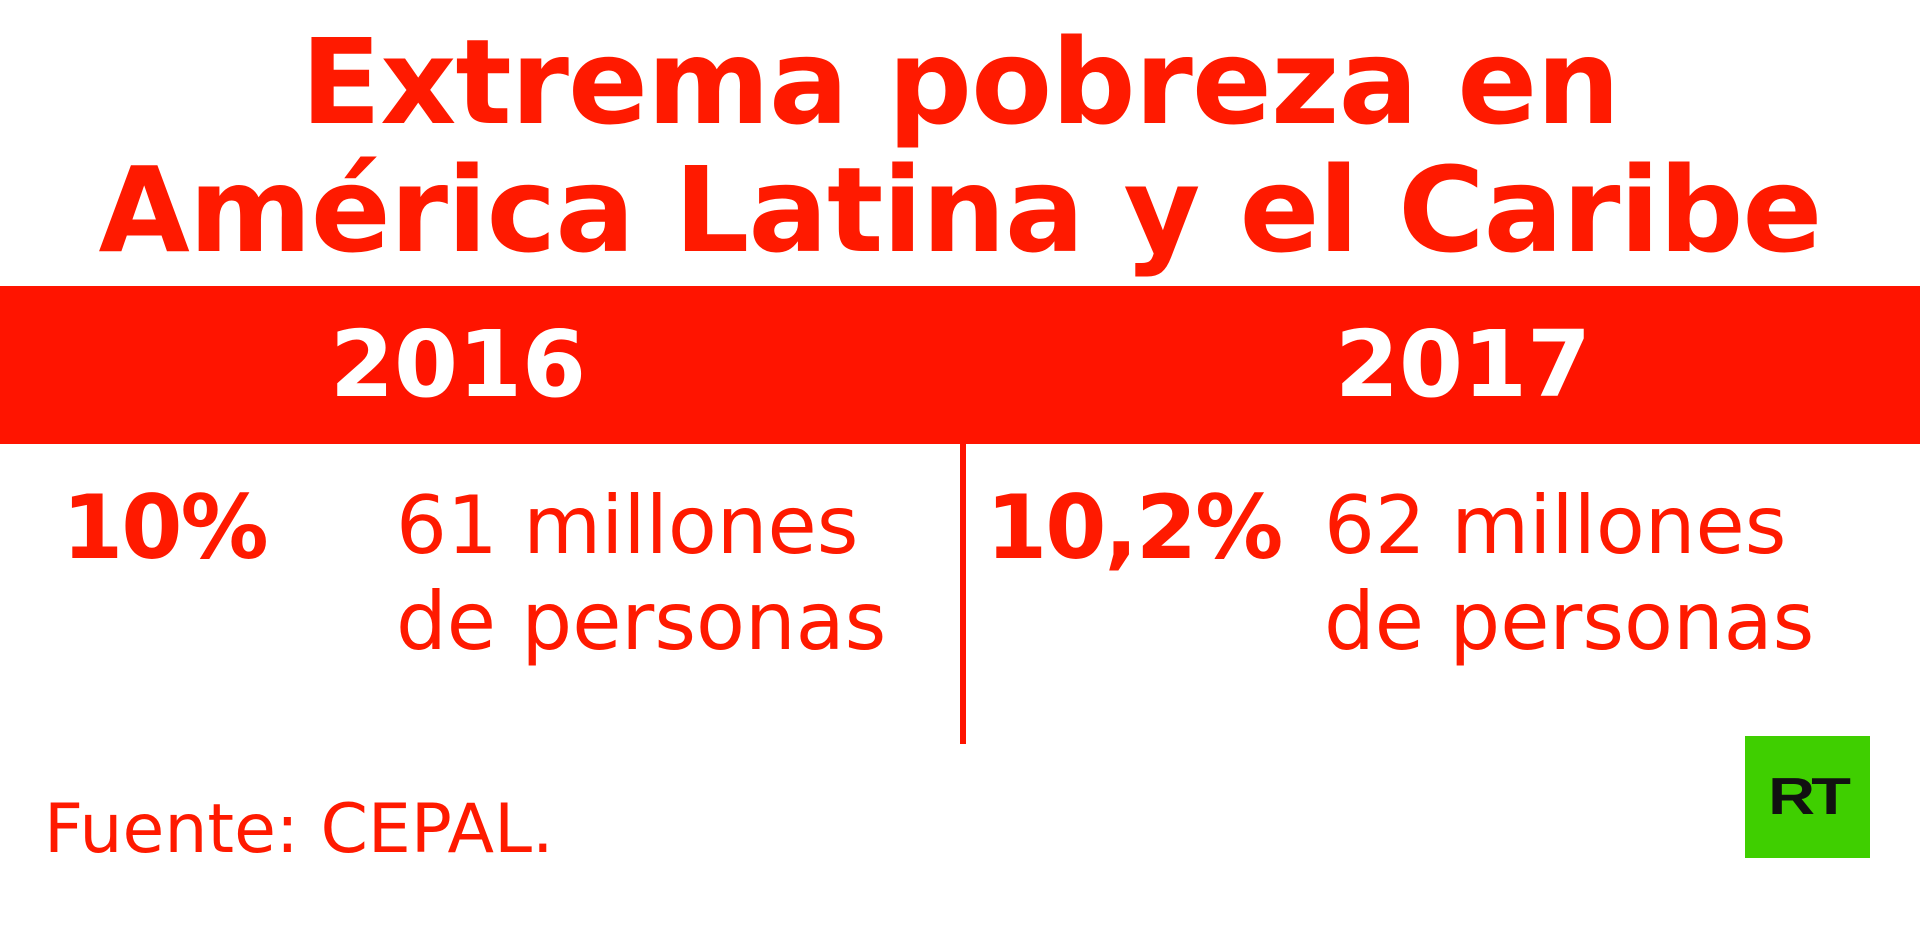  What do you see at coordinates (963, 594) in the screenshot?
I see `column-divider` at bounding box center [963, 594].